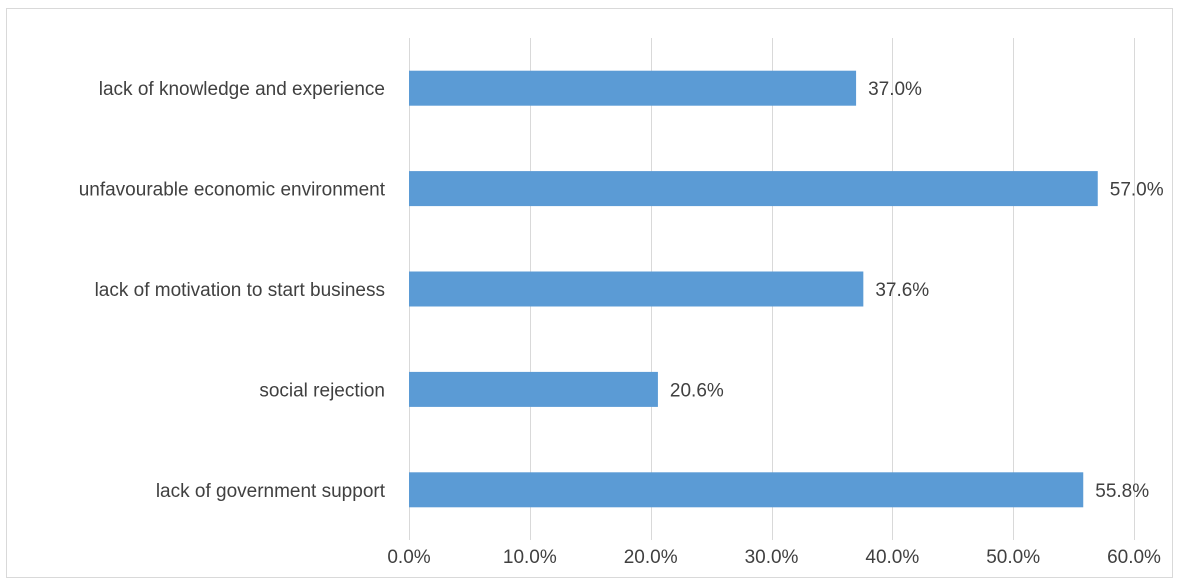  Describe the element at coordinates (697, 390) in the screenshot. I see `data-label: 20.6%` at that location.